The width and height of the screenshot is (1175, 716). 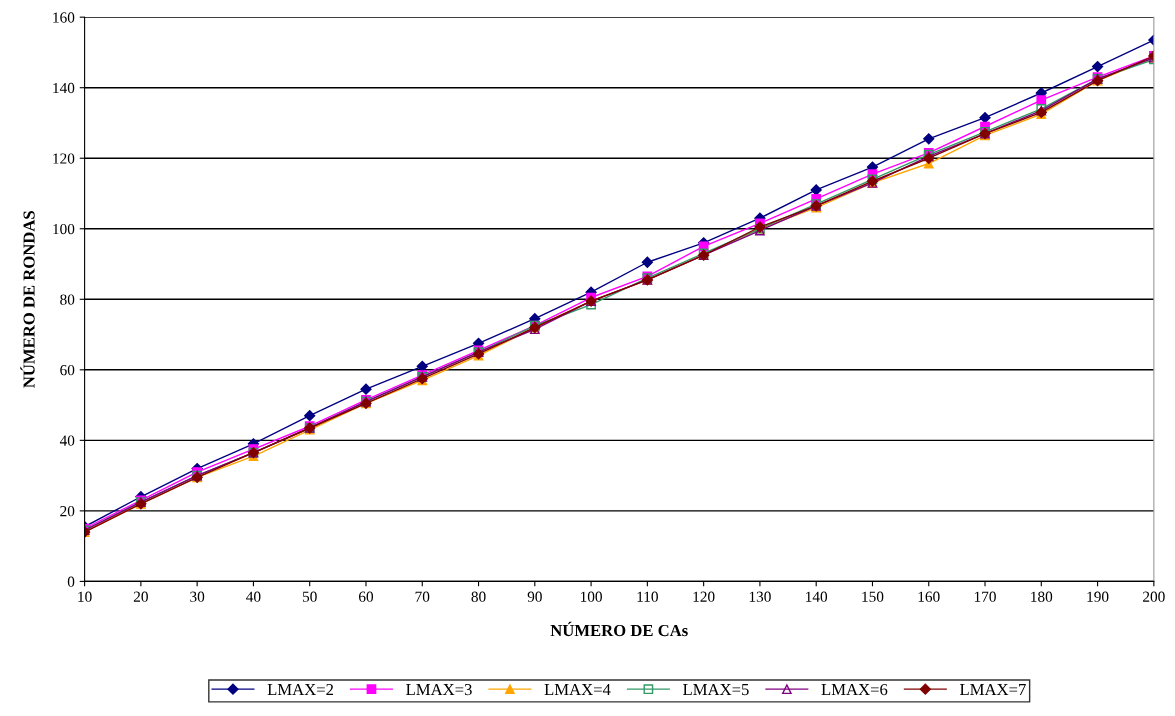 What do you see at coordinates (591, 596) in the screenshot?
I see `x-tick-label: 100` at bounding box center [591, 596].